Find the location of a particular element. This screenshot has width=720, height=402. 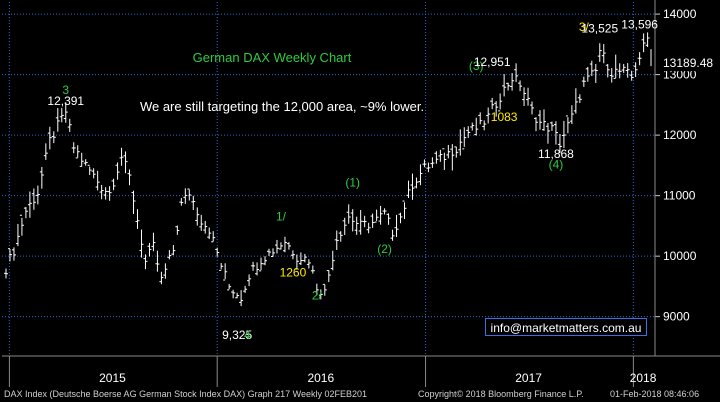

annotation-label: (4) is located at coordinates (556, 164).